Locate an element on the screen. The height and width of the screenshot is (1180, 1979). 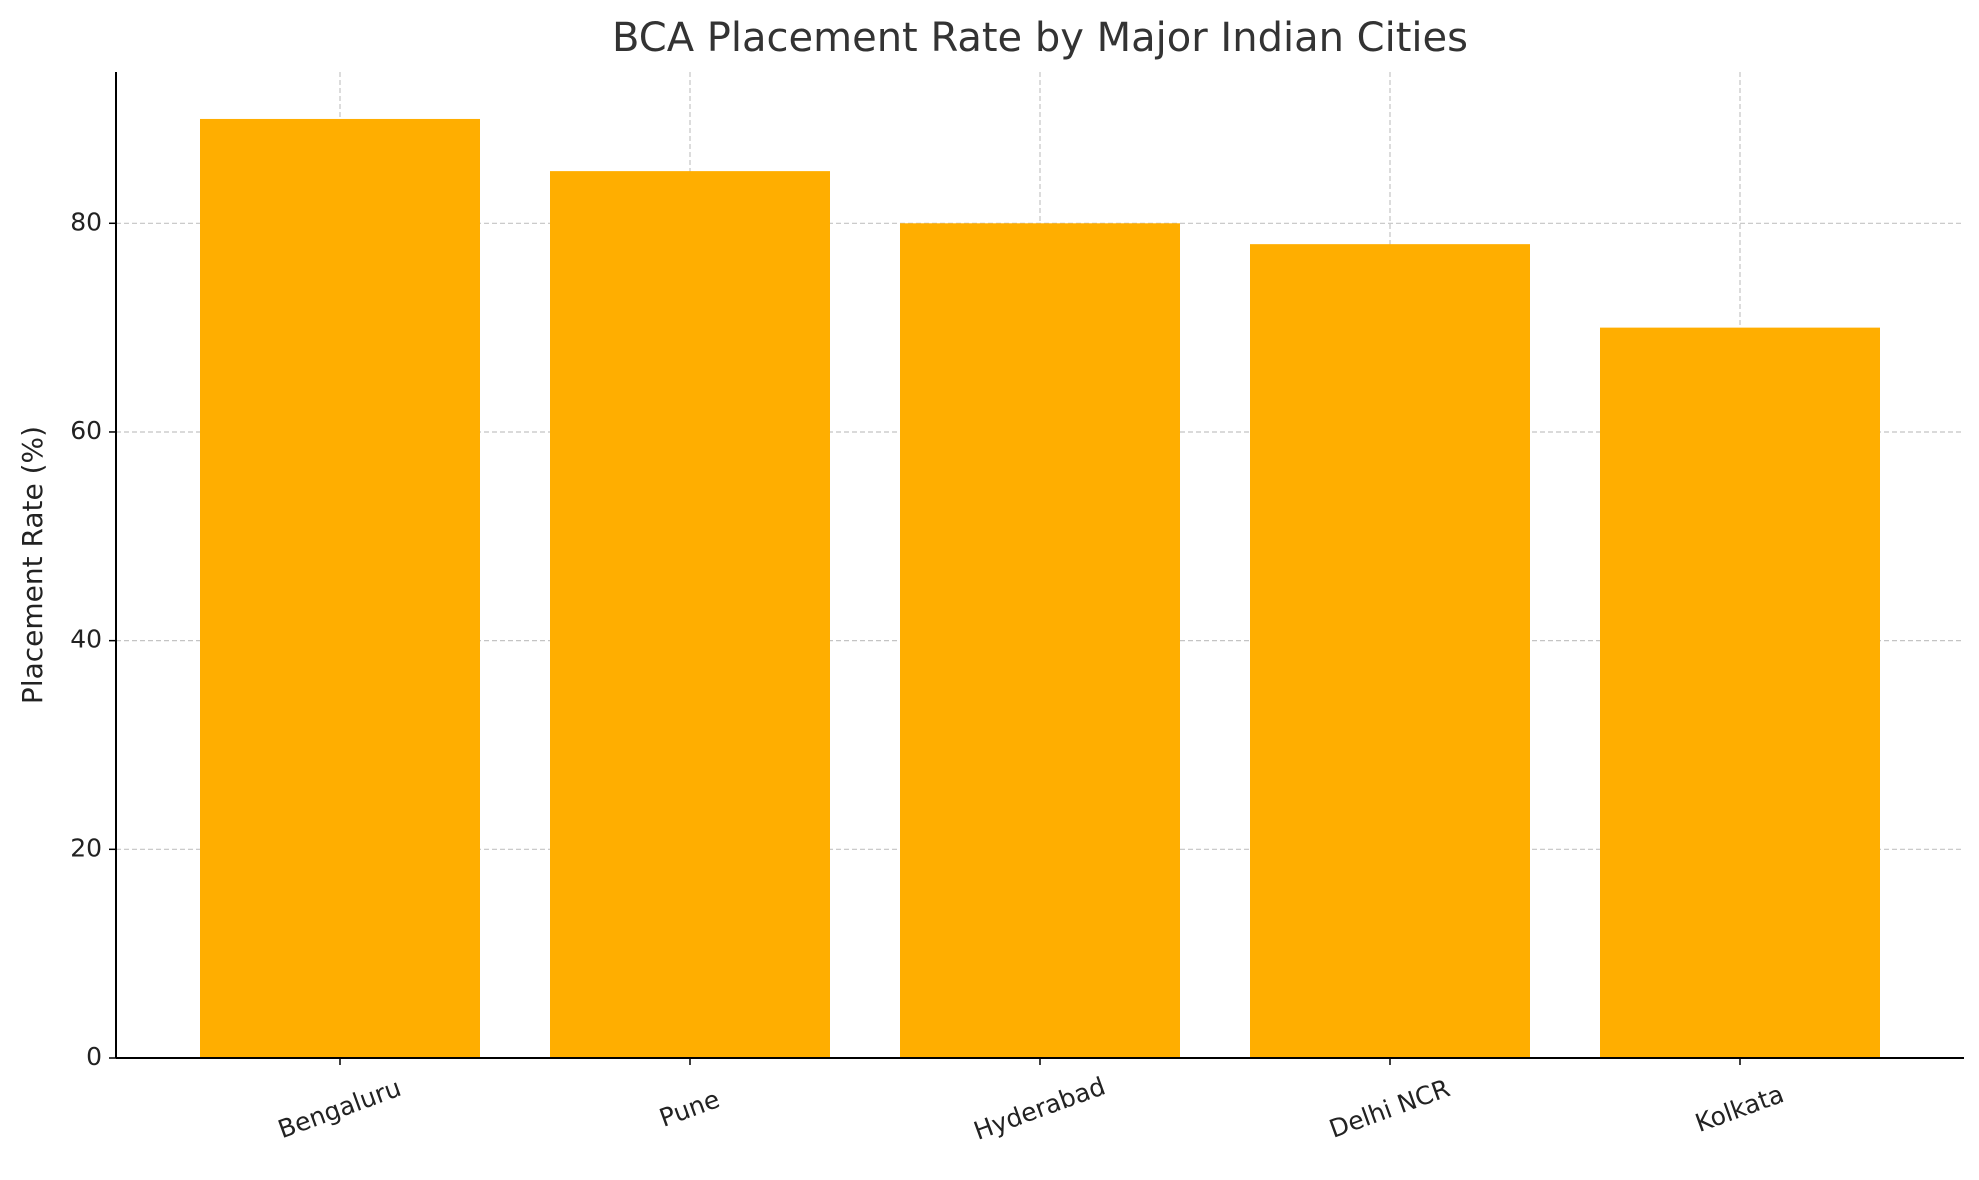
x-tick-label: Kolkata is located at coordinates (1739, 1108).